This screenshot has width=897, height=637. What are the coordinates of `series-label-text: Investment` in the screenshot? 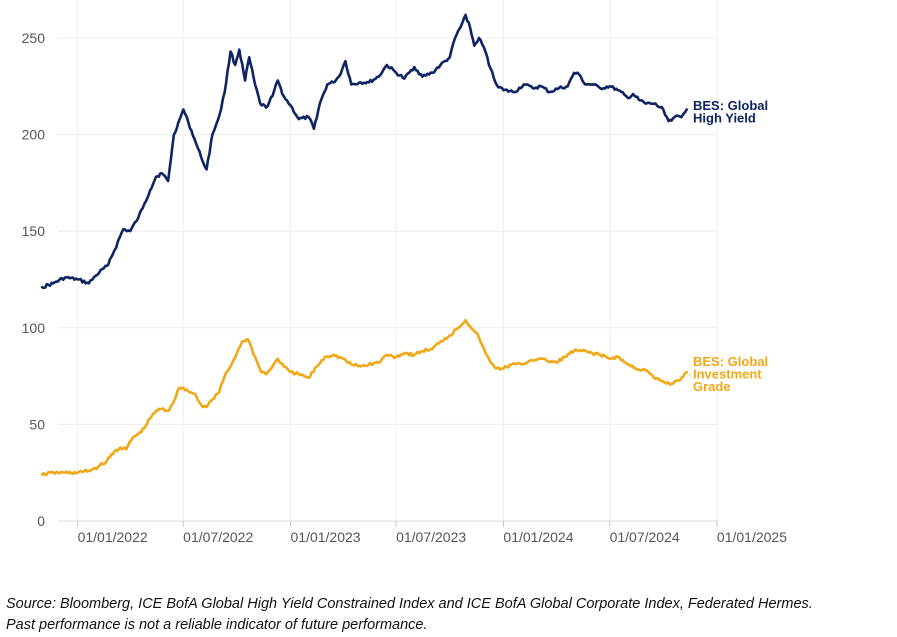 It's located at (727, 374).